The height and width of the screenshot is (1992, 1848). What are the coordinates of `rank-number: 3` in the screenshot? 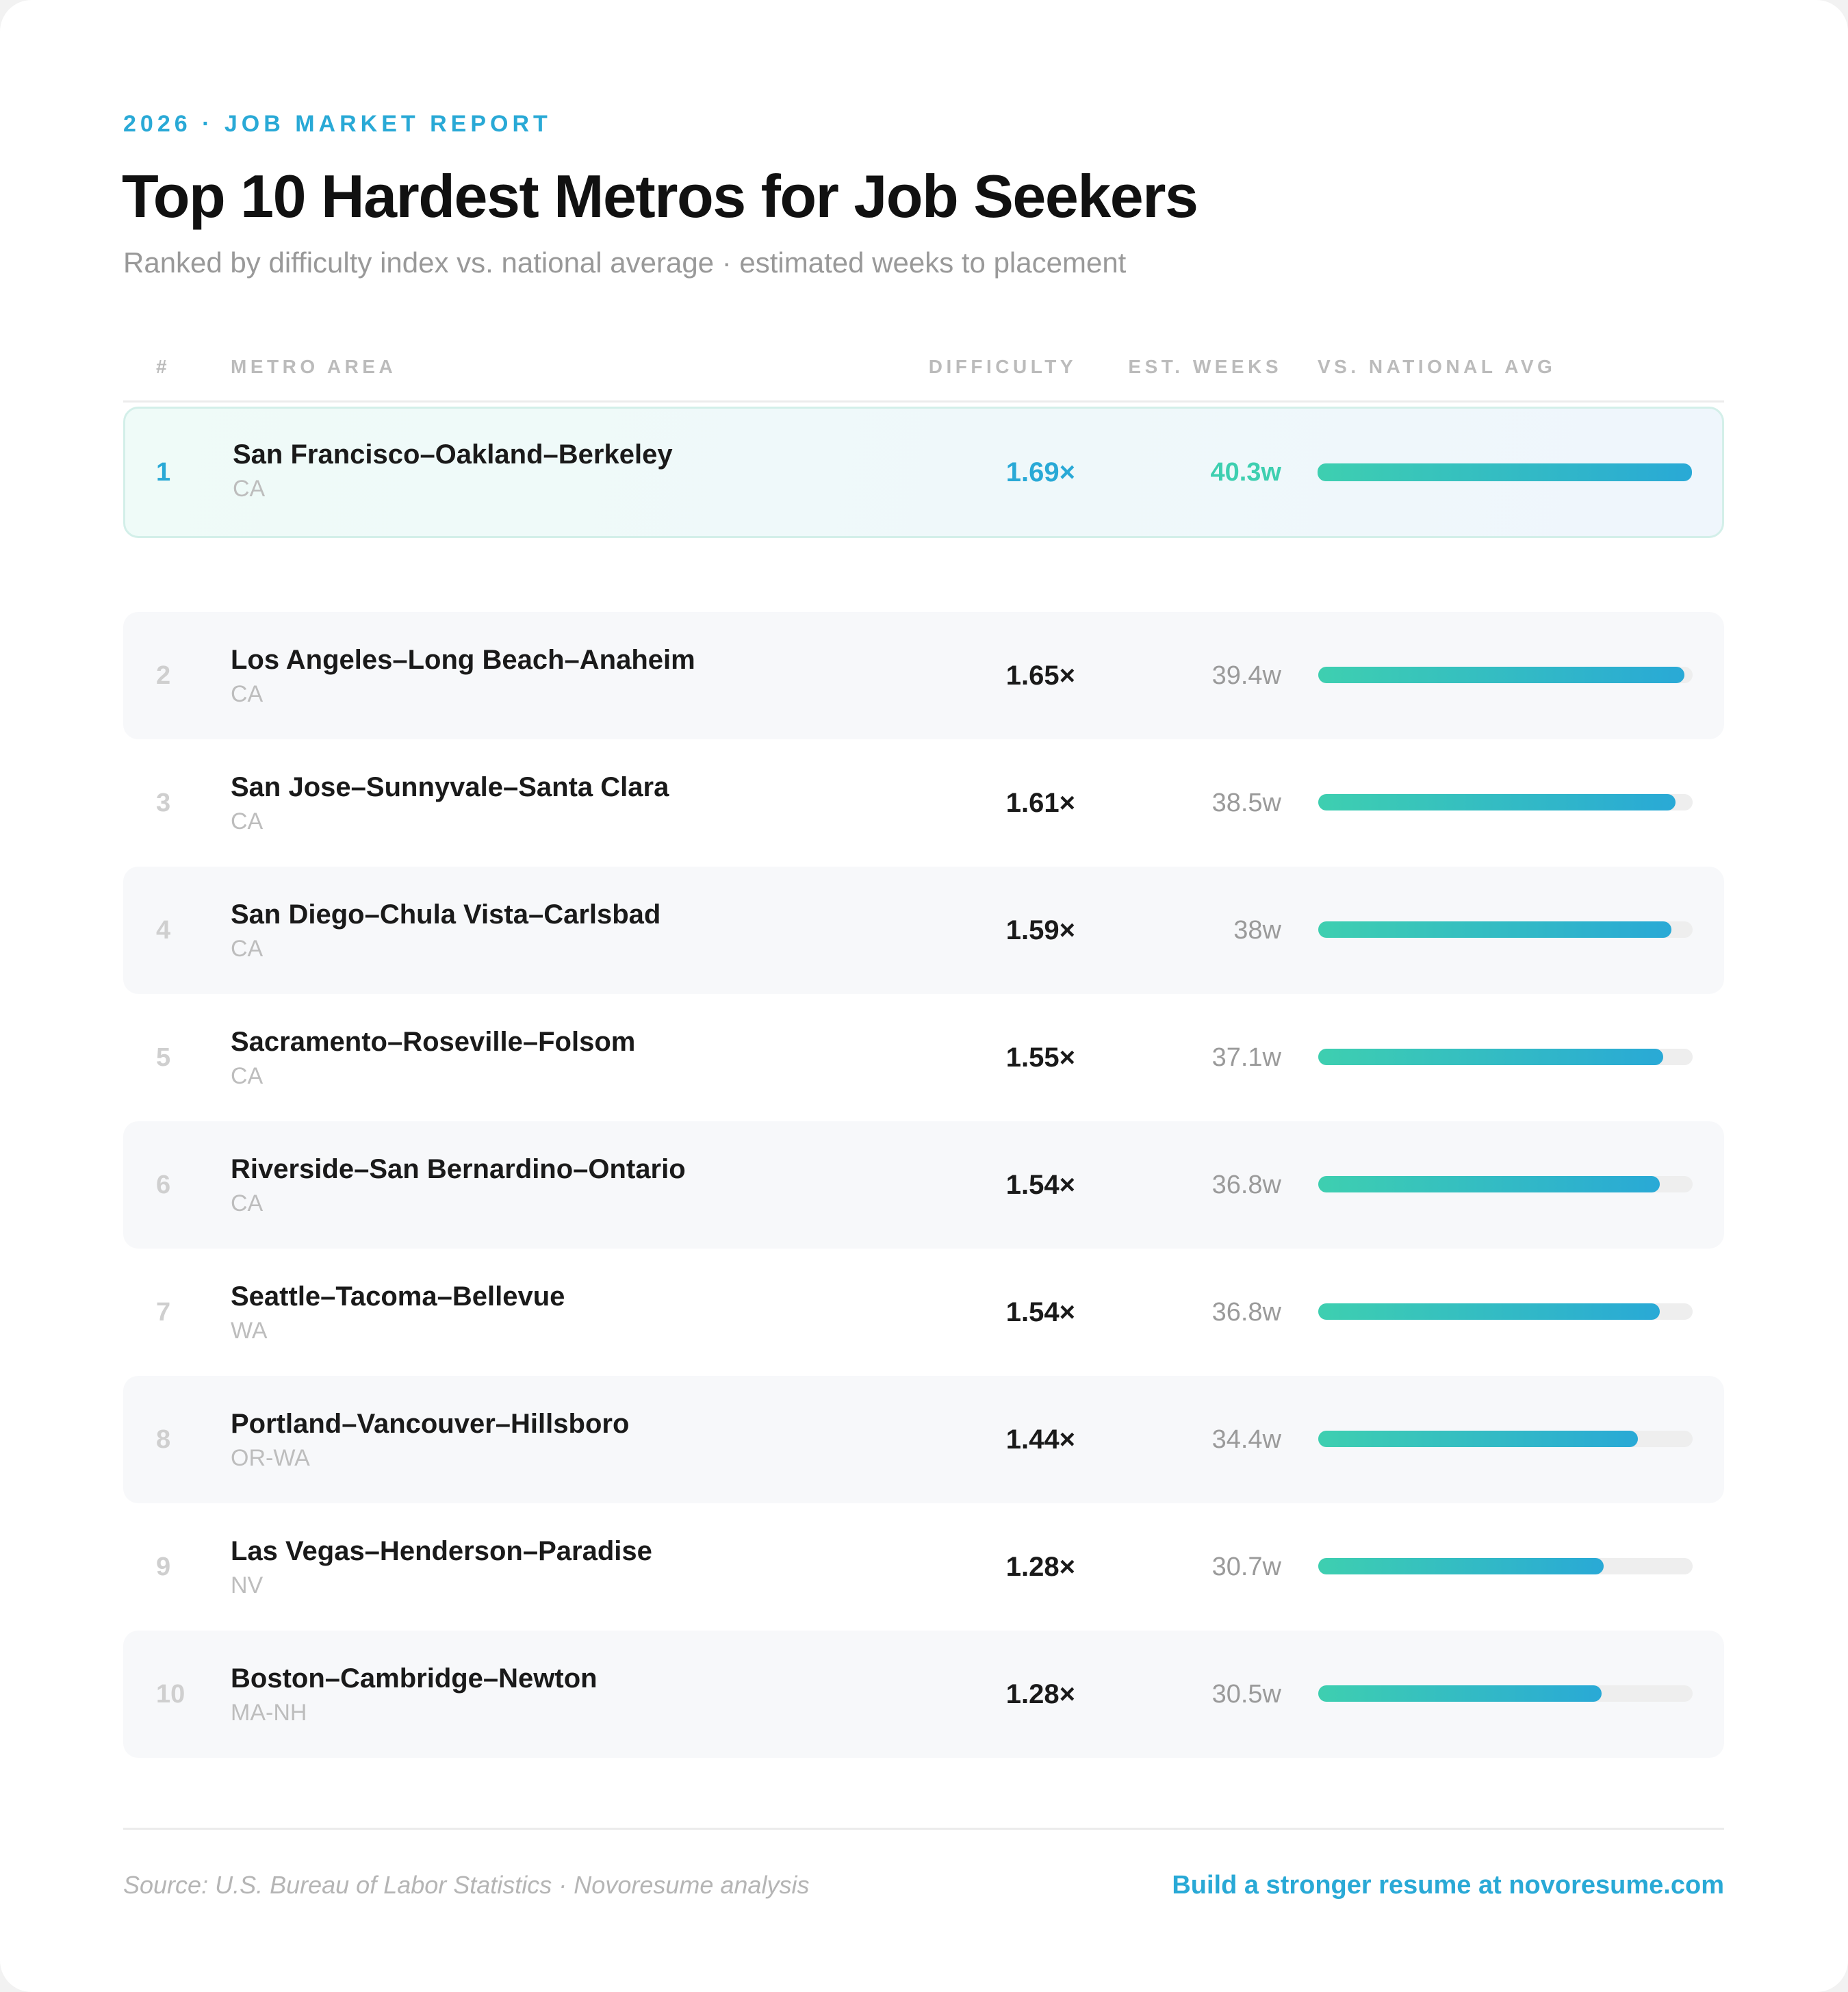 It's located at (163, 802).